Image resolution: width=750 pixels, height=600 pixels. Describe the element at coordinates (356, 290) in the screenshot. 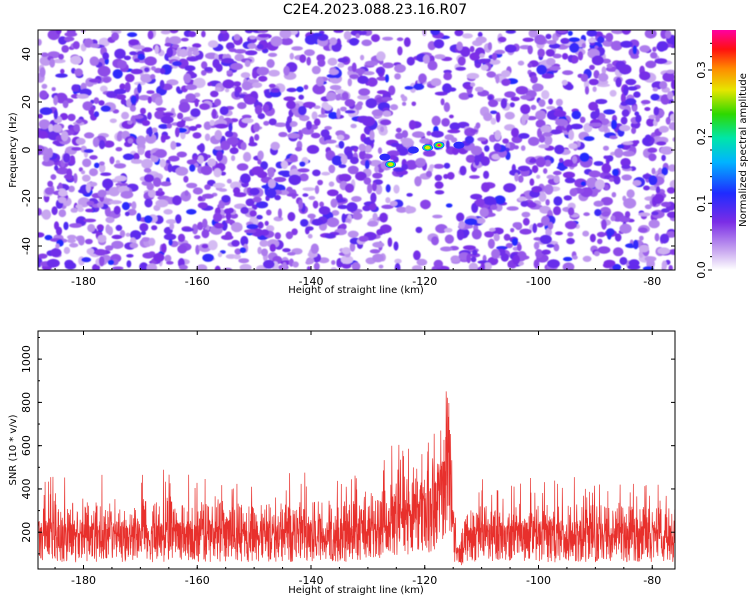

I see `heatmap-x-label: Height of straight line (km)` at that location.